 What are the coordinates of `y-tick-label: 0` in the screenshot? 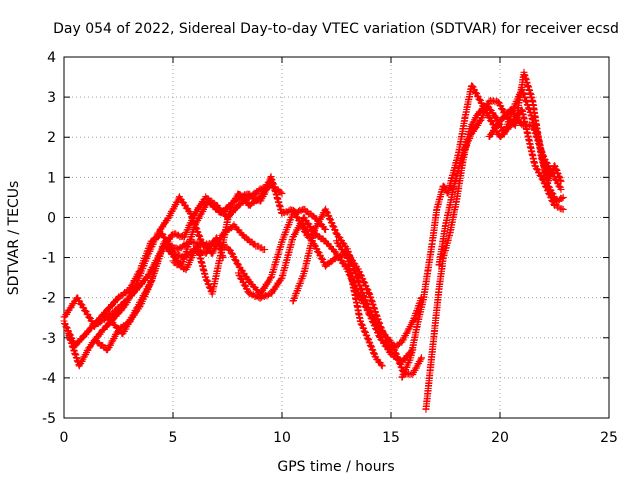 It's located at (51, 218).